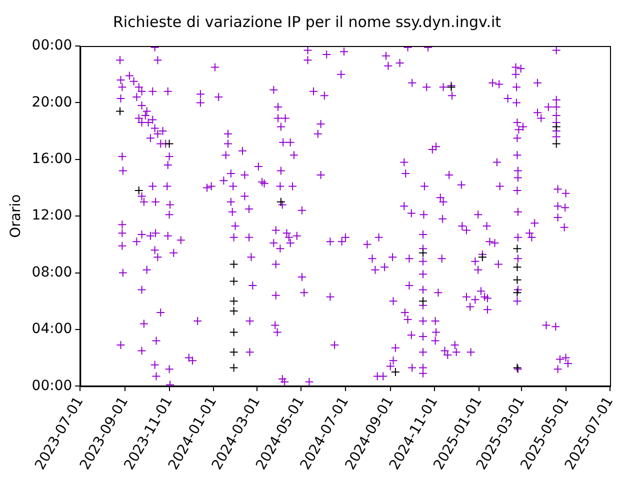 This screenshot has height=480, width=640. I want to click on y-tick-label: 12:00, so click(52, 216).